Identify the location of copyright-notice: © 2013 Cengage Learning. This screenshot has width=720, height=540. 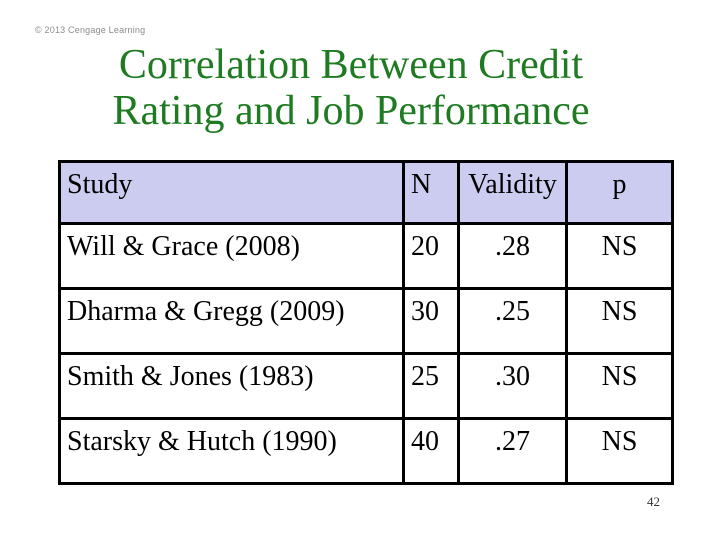
(90, 30).